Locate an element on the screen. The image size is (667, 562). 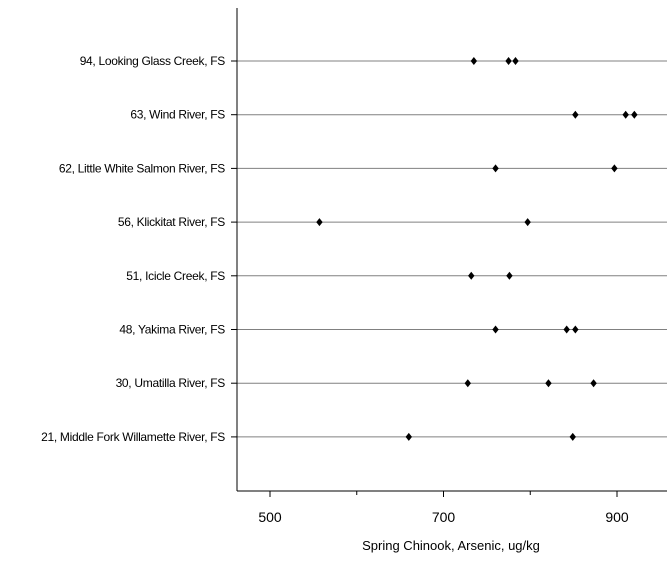
x-axis-title: Spring Chinook, Arsenic, ug/kg is located at coordinates (451, 545).